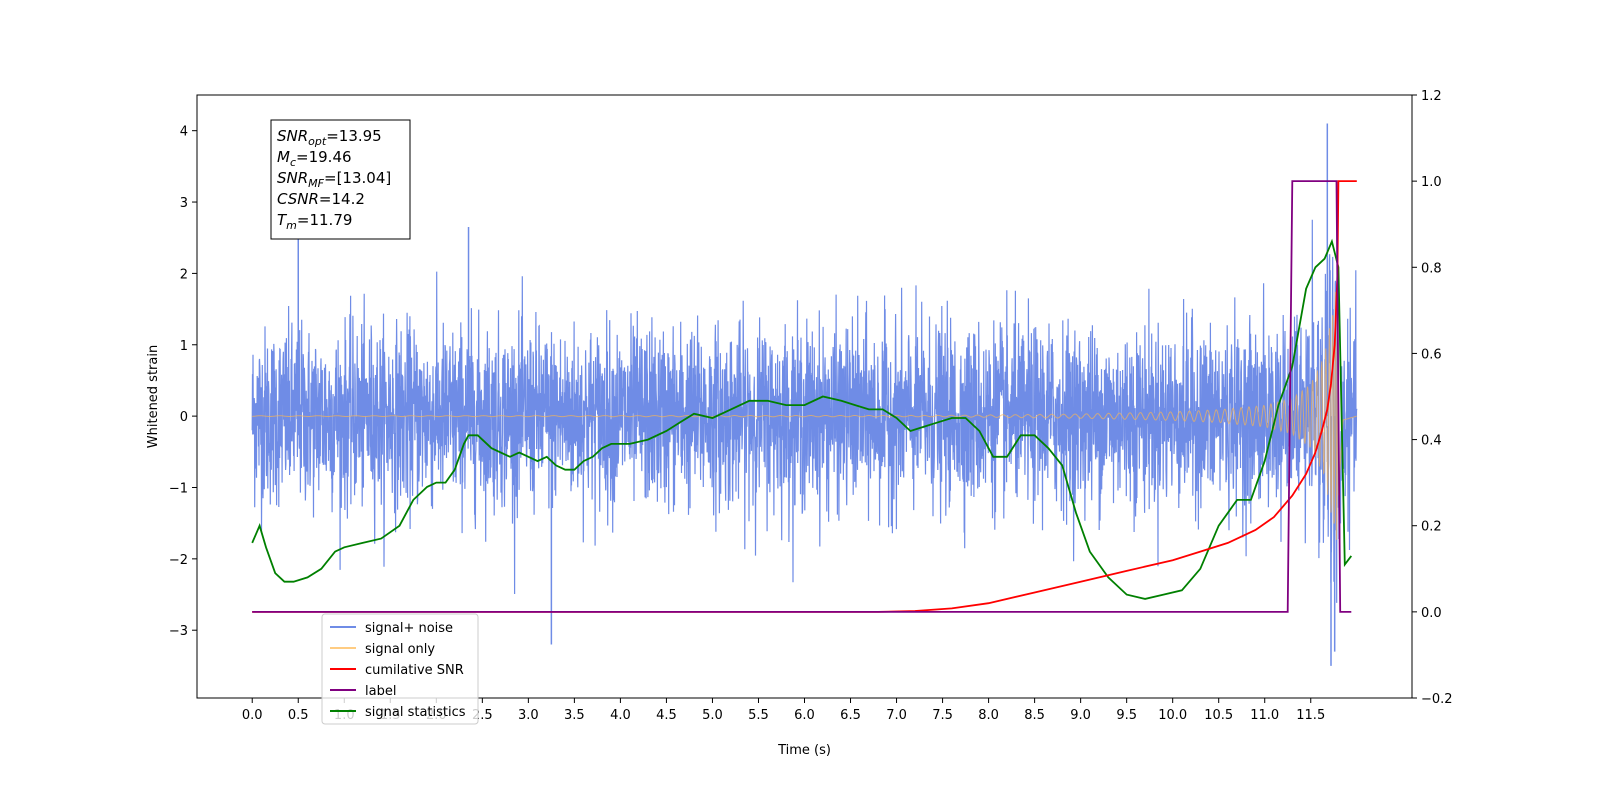 The height and width of the screenshot is (800, 1600). I want to click on x-tick-label-16: 8.0, so click(988, 715).